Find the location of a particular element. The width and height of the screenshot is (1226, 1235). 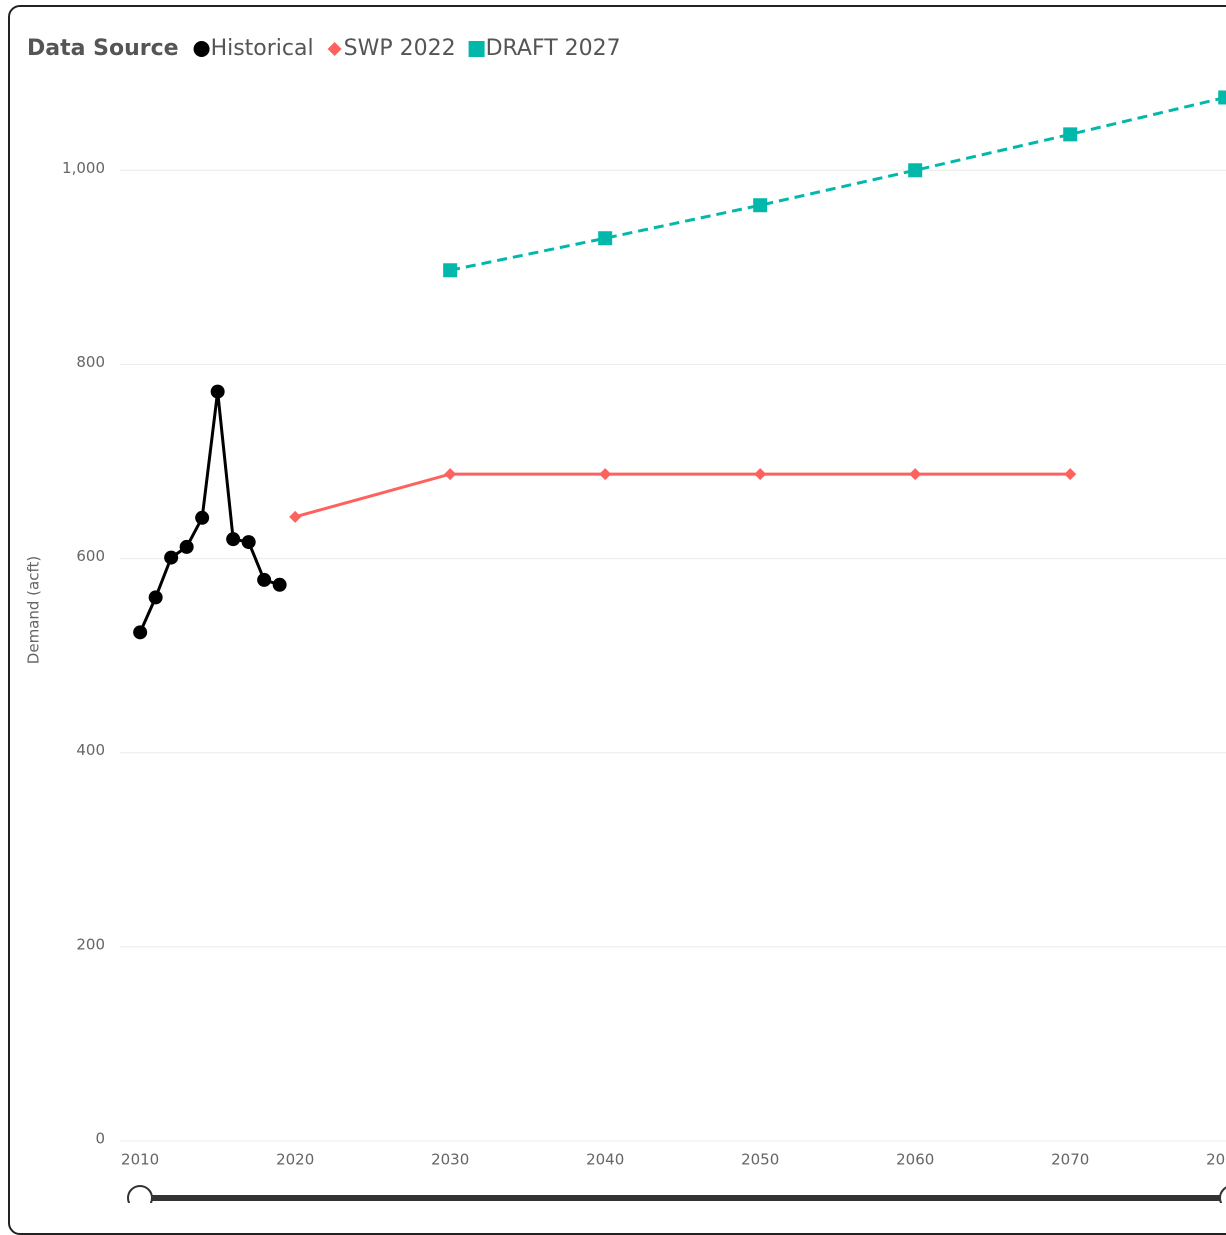

y-tick-label: 1,000 is located at coordinates (83, 168).